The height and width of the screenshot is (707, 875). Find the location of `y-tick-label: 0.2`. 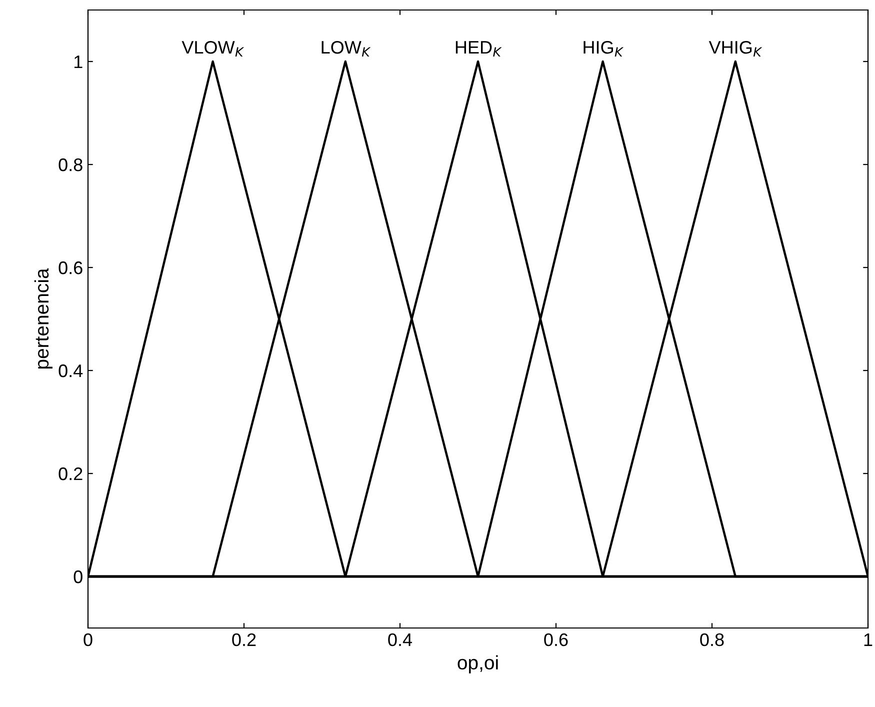

y-tick-label: 0.2 is located at coordinates (70, 473).